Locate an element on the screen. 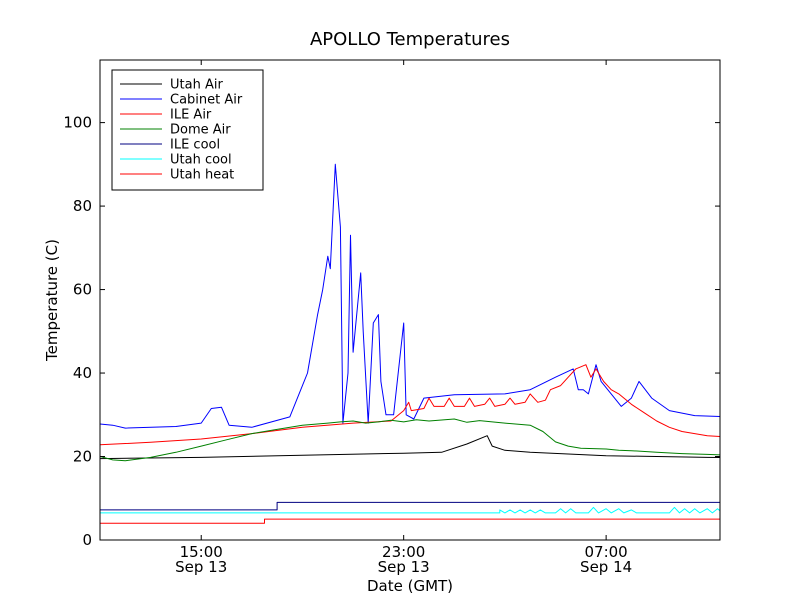  legend-label-utah-cool: Utah cool is located at coordinates (201, 160).